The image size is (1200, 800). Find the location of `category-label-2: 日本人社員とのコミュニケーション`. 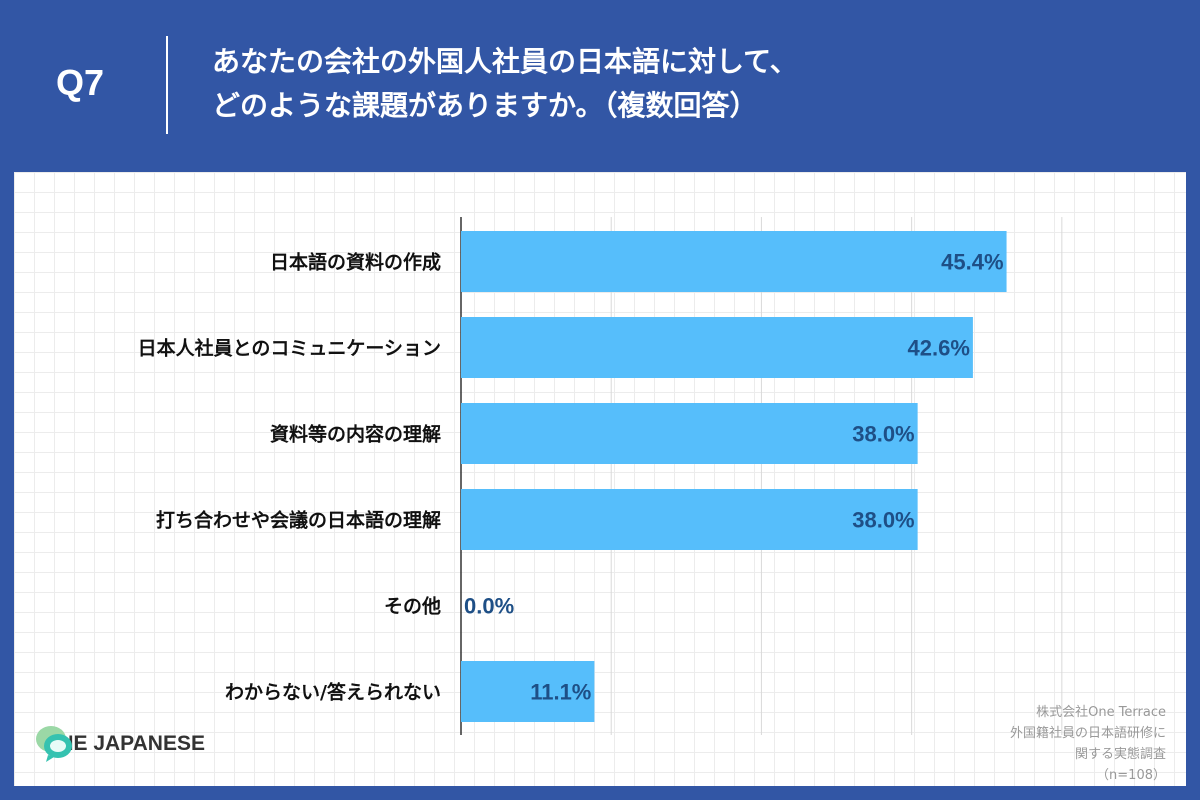

category-label-2: 日本人社員とのコミュニケーション is located at coordinates (289, 348).